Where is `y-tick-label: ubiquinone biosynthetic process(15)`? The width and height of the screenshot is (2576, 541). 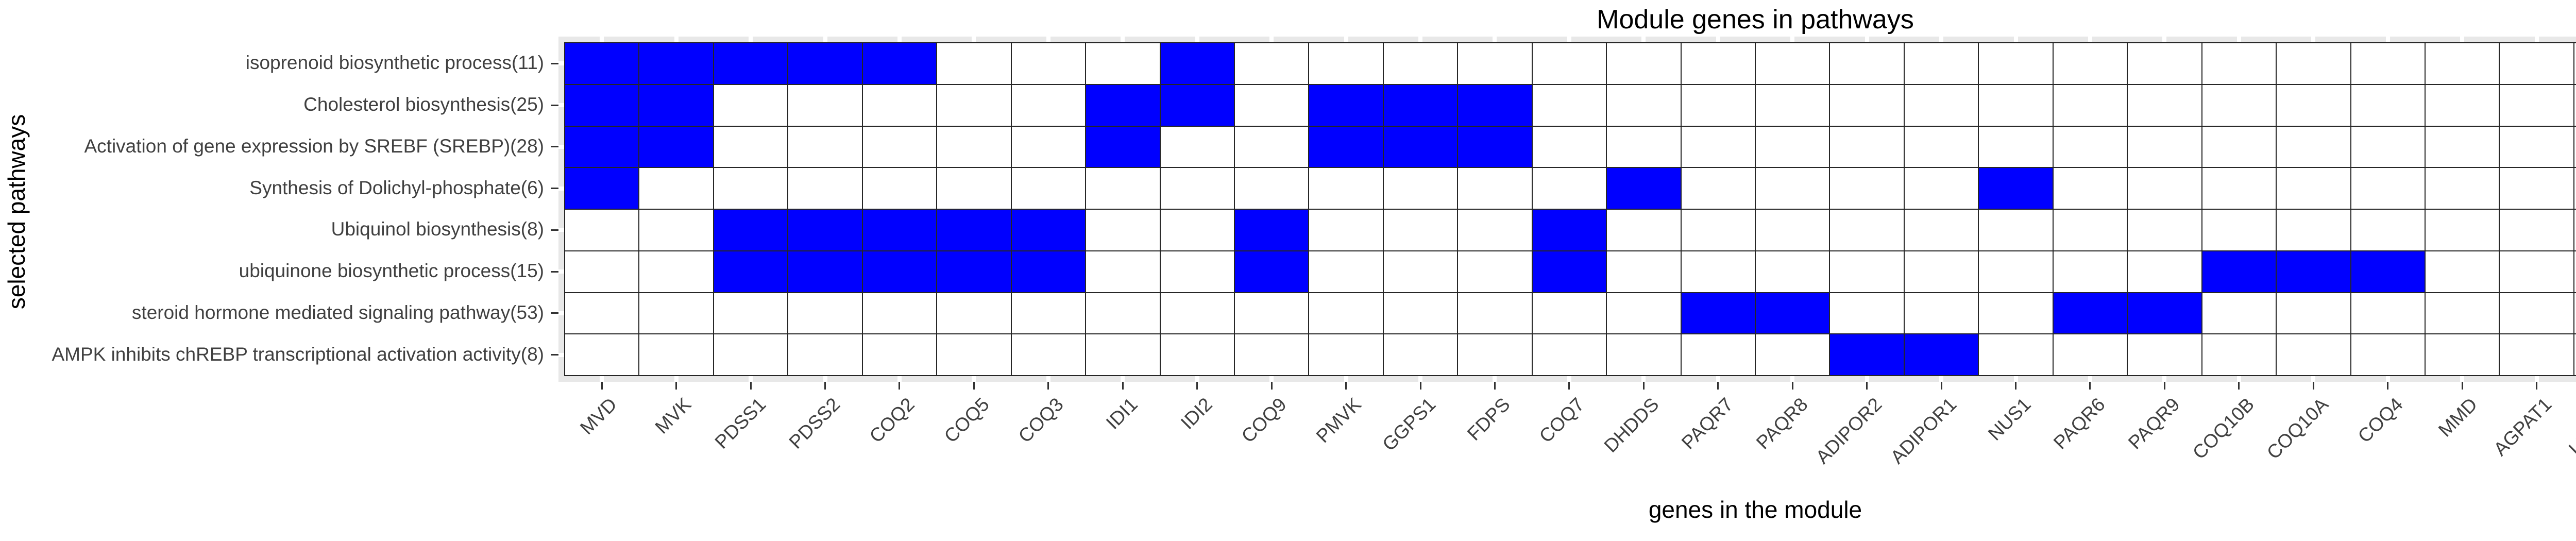
y-tick-label: ubiquinone biosynthetic process(15) is located at coordinates (391, 271).